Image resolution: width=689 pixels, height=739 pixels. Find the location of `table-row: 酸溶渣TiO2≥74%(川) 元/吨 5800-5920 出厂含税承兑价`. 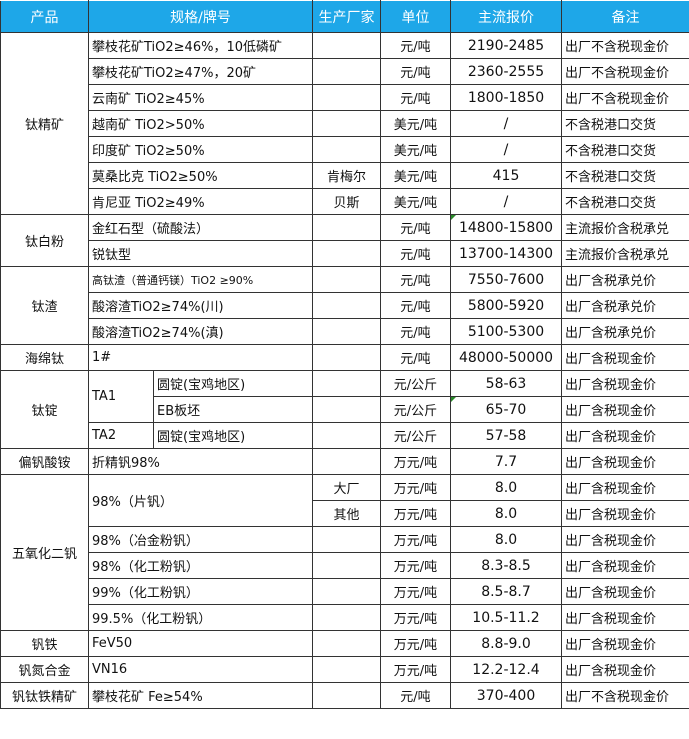

table-row: 酸溶渣TiO2≥74%(川) 元/吨 5800-5920 出厂含税承兑价 is located at coordinates (345, 305).